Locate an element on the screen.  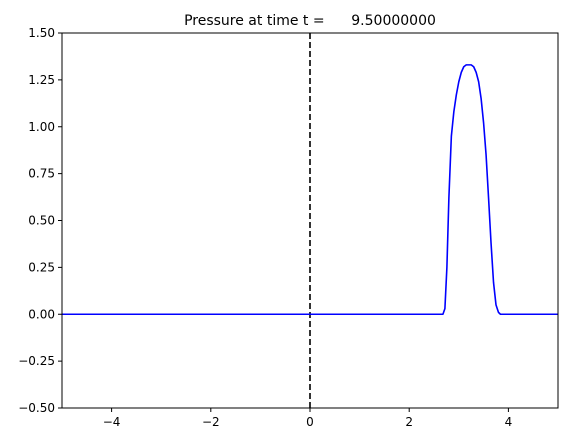
y-tick-label: 1.25 is located at coordinates (41, 80).